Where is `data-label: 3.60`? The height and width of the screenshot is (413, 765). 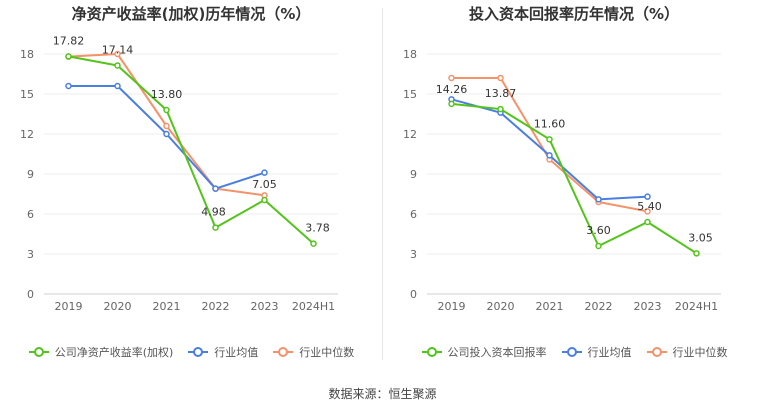
data-label: 3.60 is located at coordinates (598, 230).